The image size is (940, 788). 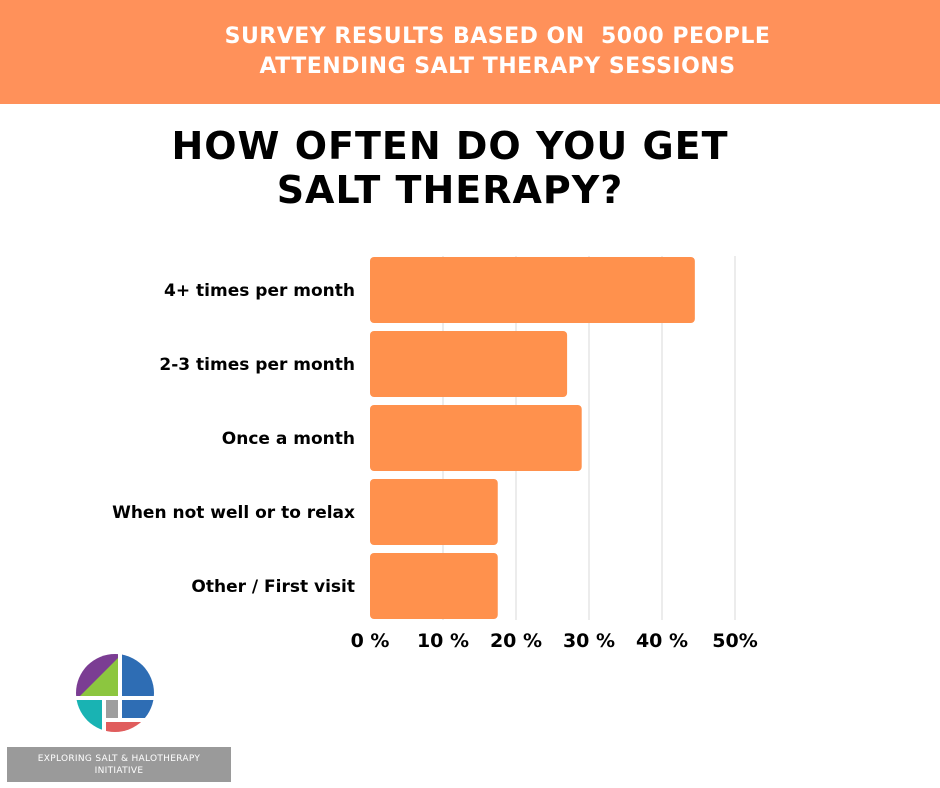 What do you see at coordinates (450, 146) in the screenshot?
I see `chart-title-line-1: HOW OFTEN DO YOU GET` at bounding box center [450, 146].